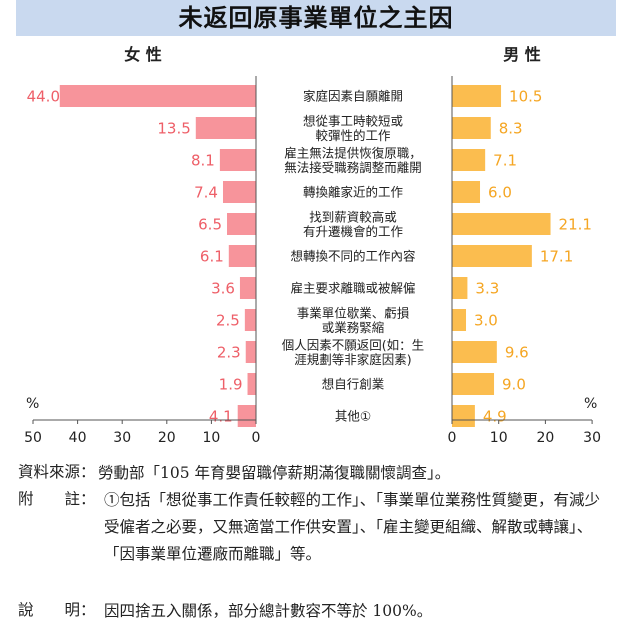 This screenshot has height=630, width=632. I want to click on explanation-text: 因四捨五入關係，部分總計數容不等於 100%。, so click(268, 611).